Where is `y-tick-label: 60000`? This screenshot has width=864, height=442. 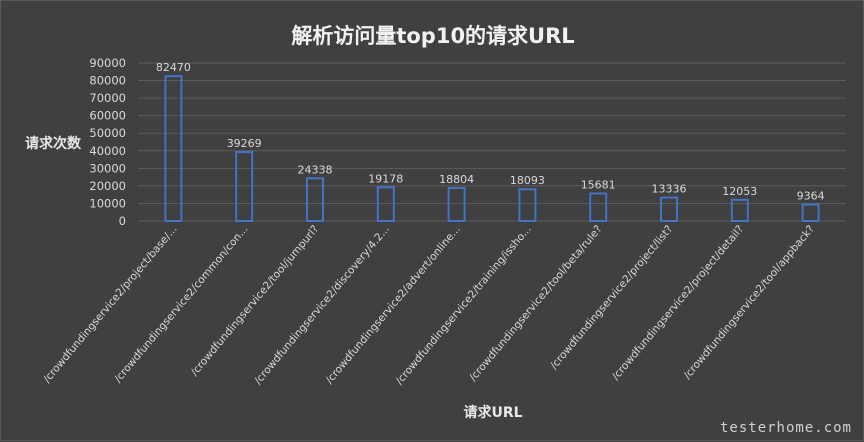 y-tick-label: 60000 is located at coordinates (107, 116).